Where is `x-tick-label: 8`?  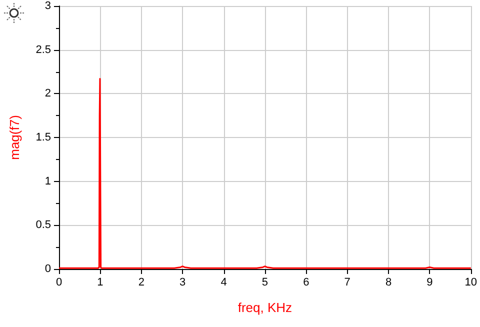
x-tick-label: 8 is located at coordinates (388, 282).